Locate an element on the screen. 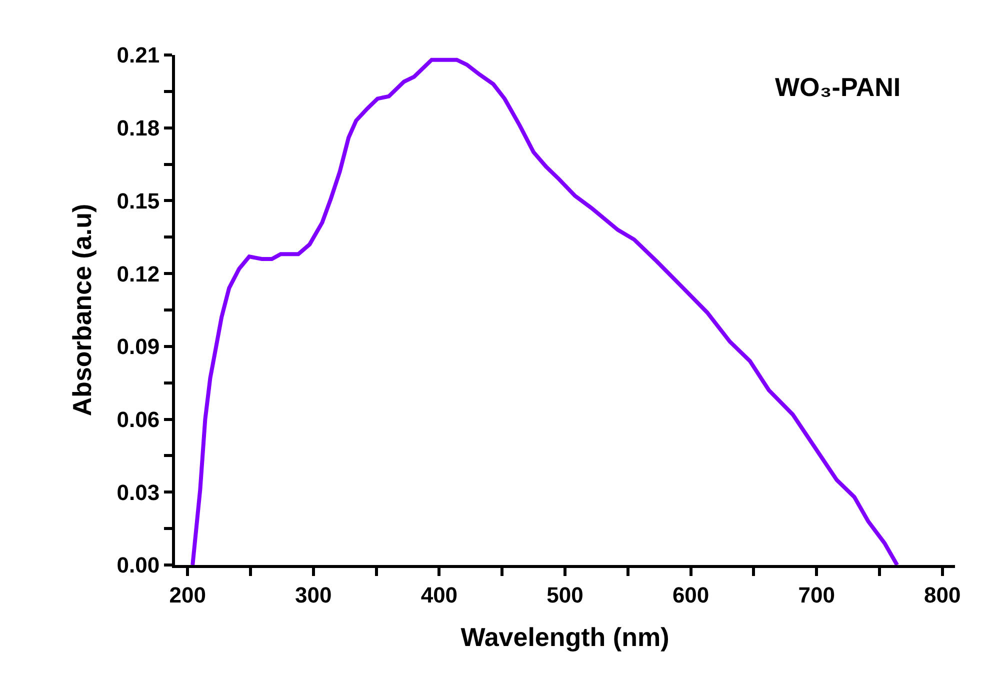 This screenshot has width=985, height=690. x-axis-title: Wavelength (nm) is located at coordinates (565, 637).